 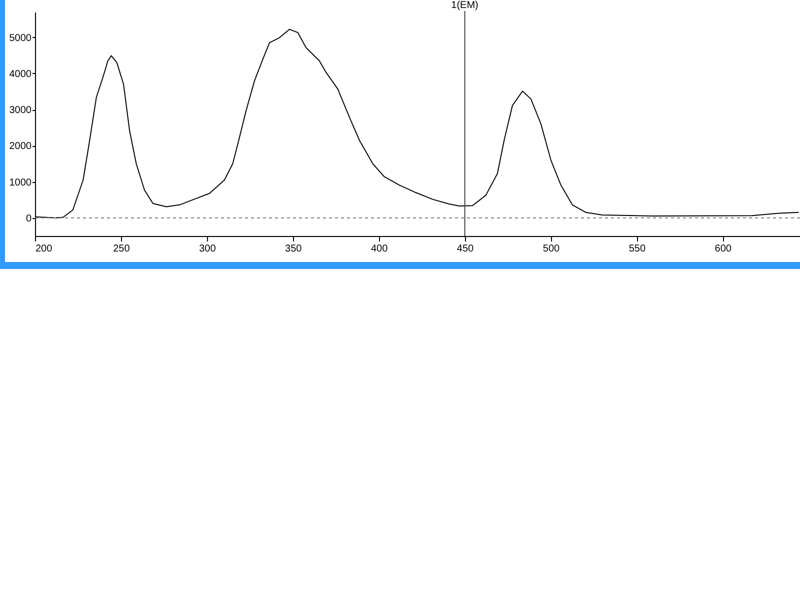 What do you see at coordinates (637, 249) in the screenshot?
I see `x-tick-label: 550` at bounding box center [637, 249].